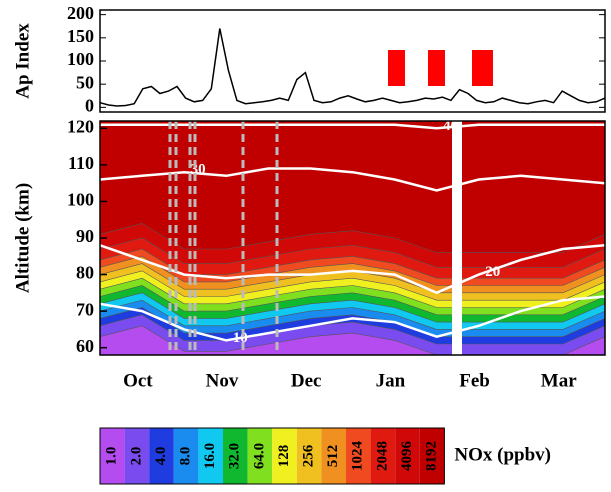 The height and width of the screenshot is (492, 611). I want to click on colorbar-label: 512, so click(333, 456).